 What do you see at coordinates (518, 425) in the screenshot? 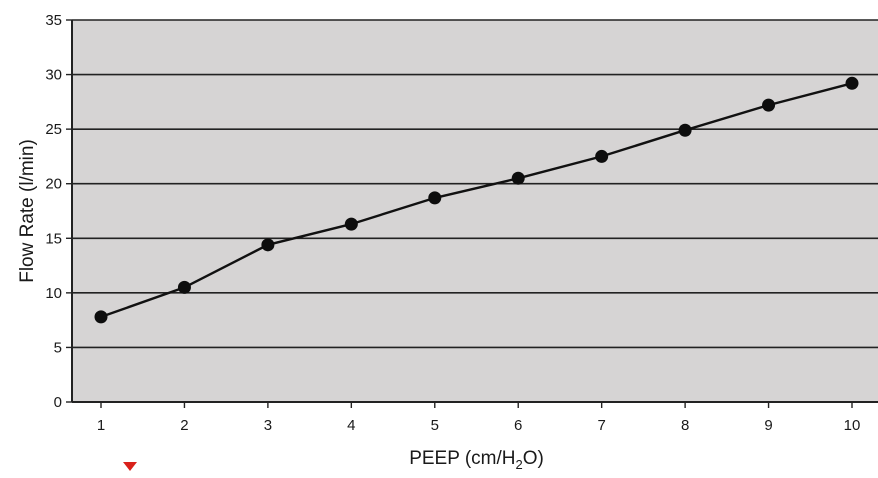
I see `x-tick-label: 6` at bounding box center [518, 425].